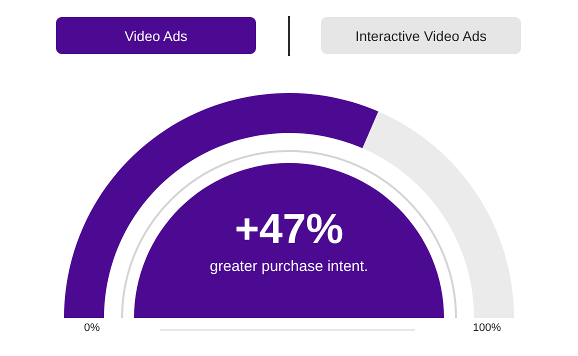  What do you see at coordinates (156, 35) in the screenshot?
I see `tab-button: Video Ads` at bounding box center [156, 35].